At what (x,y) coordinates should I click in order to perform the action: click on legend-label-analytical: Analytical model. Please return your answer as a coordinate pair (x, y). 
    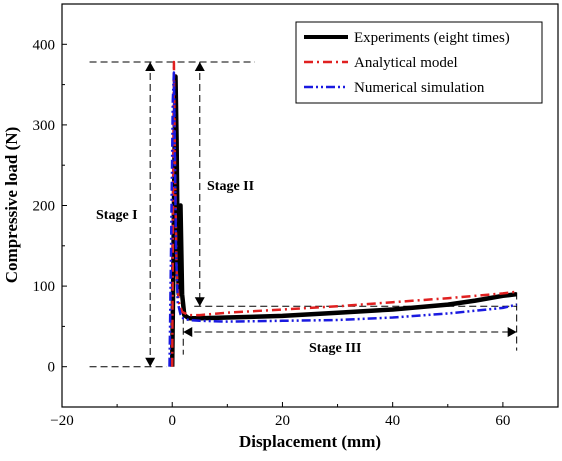
    Looking at the image, I should click on (406, 63).